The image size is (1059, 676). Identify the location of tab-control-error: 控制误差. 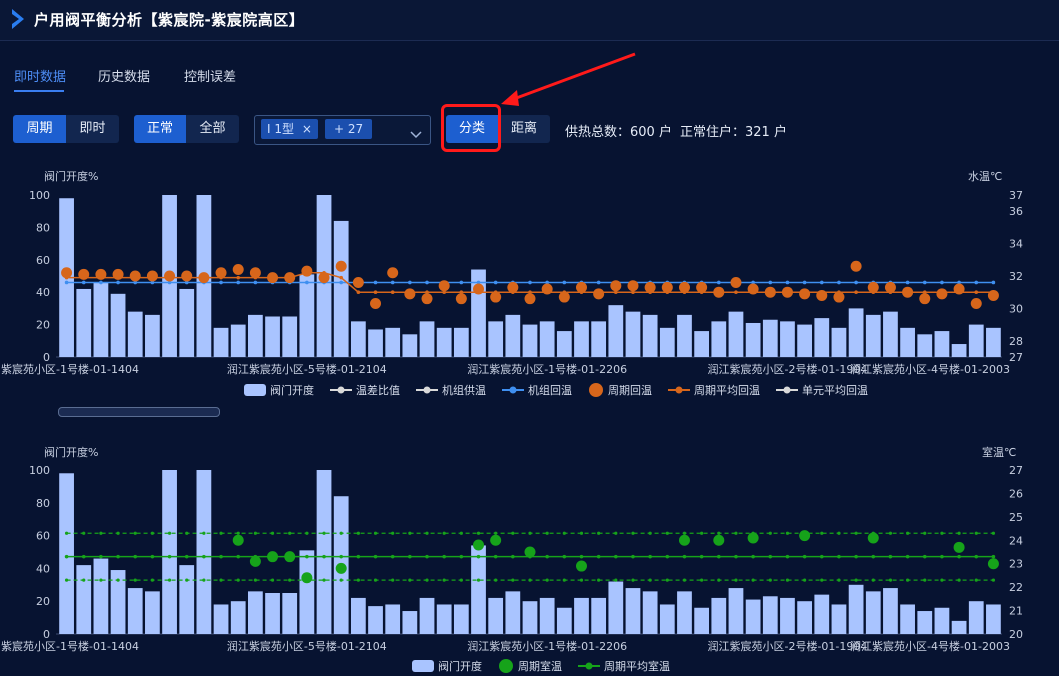
(210, 77).